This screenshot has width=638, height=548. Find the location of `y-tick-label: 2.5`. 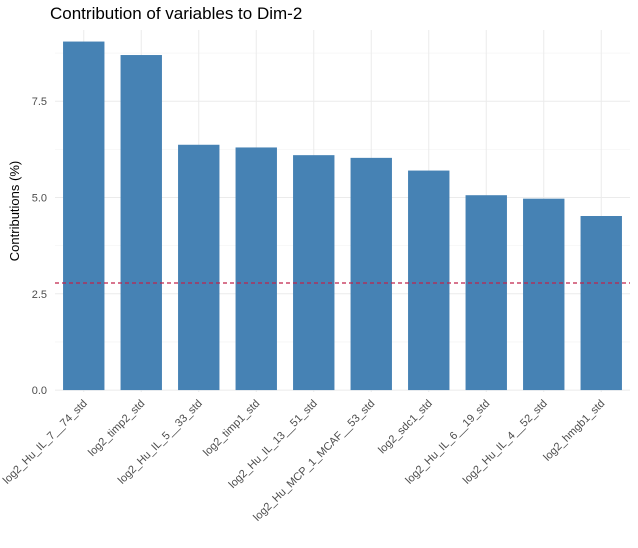

y-tick-label: 2.5 is located at coordinates (39, 295).